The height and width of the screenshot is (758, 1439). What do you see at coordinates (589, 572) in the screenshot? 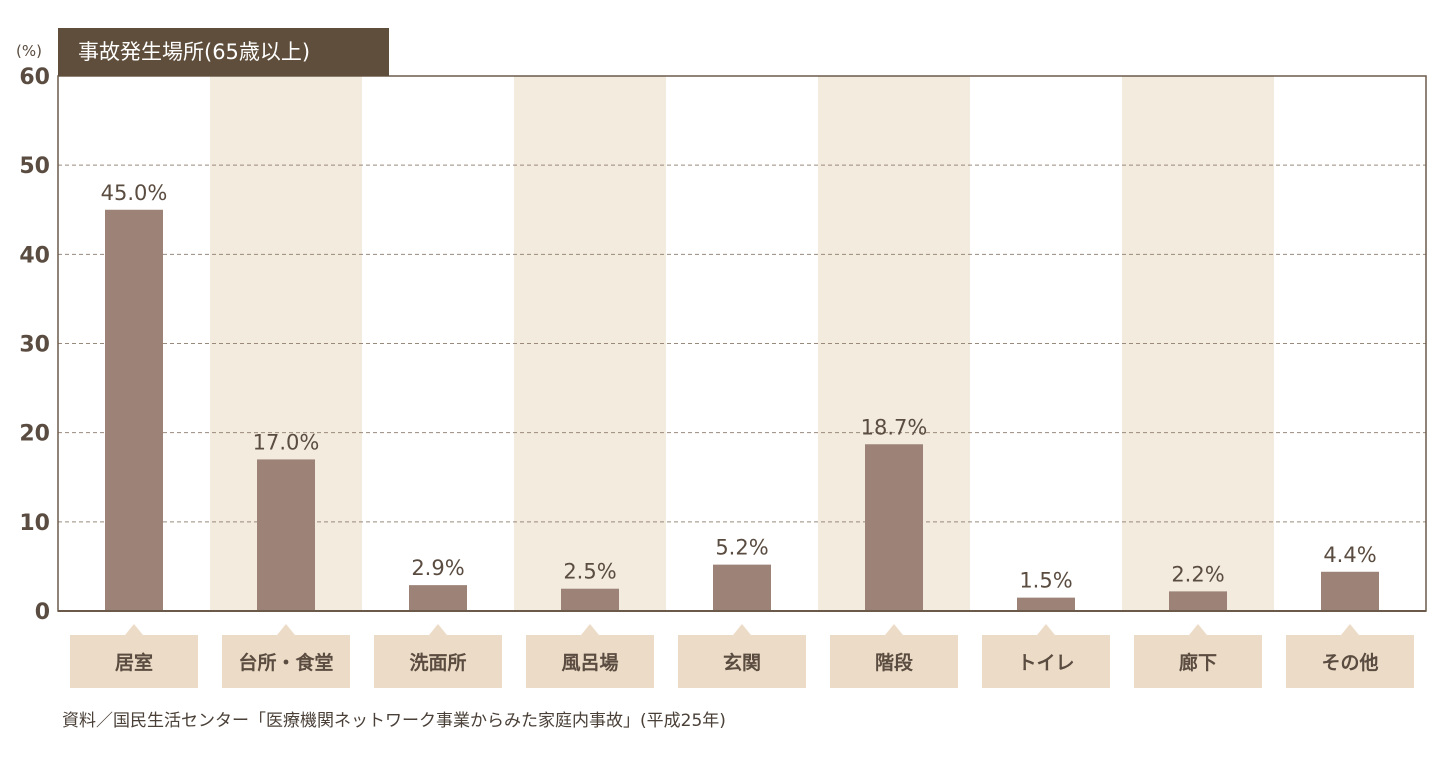
I see `data-label: 2.5%` at bounding box center [589, 572].